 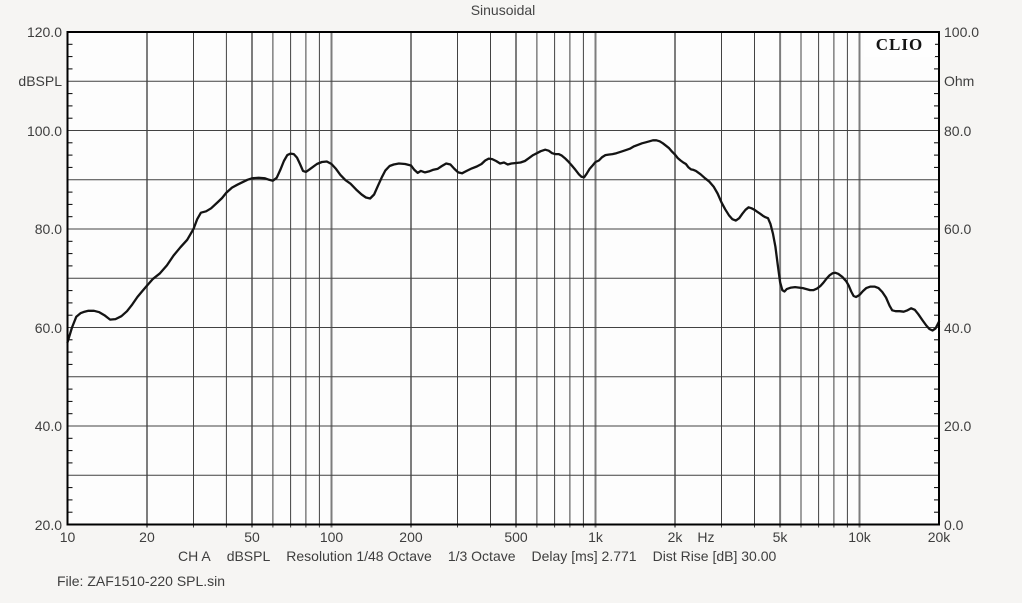 What do you see at coordinates (958, 130) in the screenshot?
I see `right-axis-tick-label: 80.0` at bounding box center [958, 130].